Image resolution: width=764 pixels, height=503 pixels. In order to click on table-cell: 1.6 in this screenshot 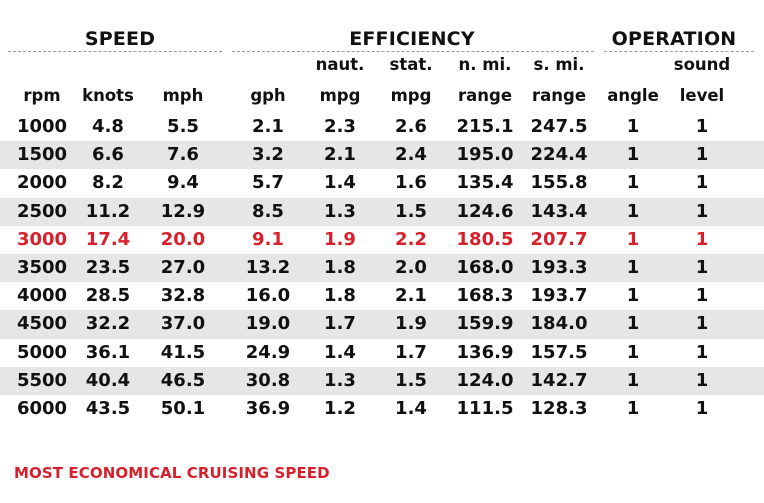, I will do `click(411, 183)`.